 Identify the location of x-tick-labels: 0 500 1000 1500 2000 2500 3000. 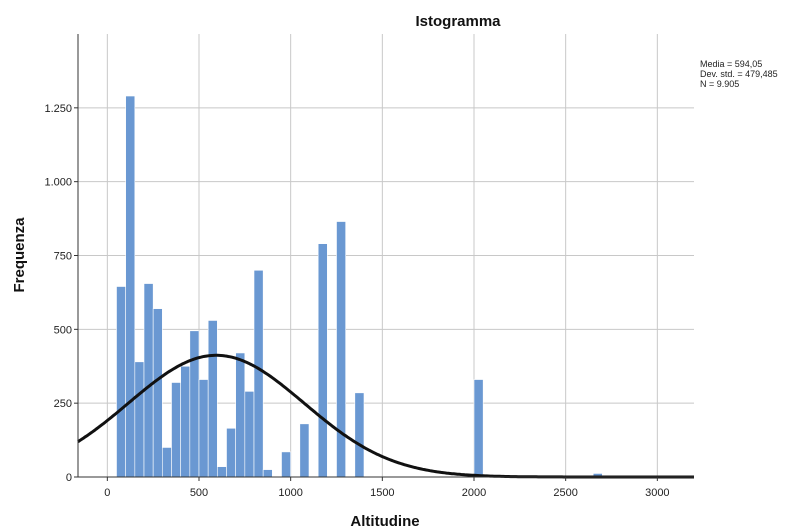
(387, 488).